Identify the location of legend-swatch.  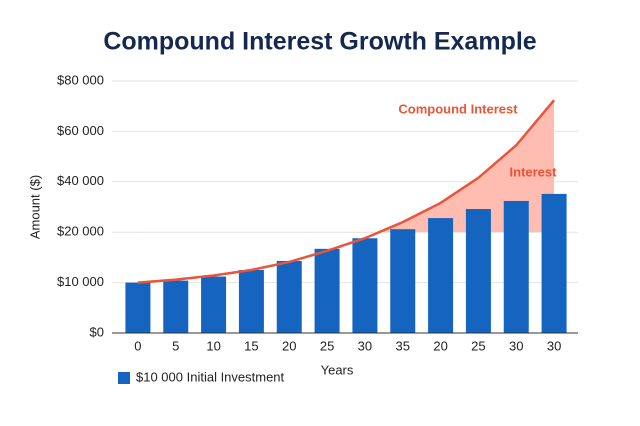
(124, 378).